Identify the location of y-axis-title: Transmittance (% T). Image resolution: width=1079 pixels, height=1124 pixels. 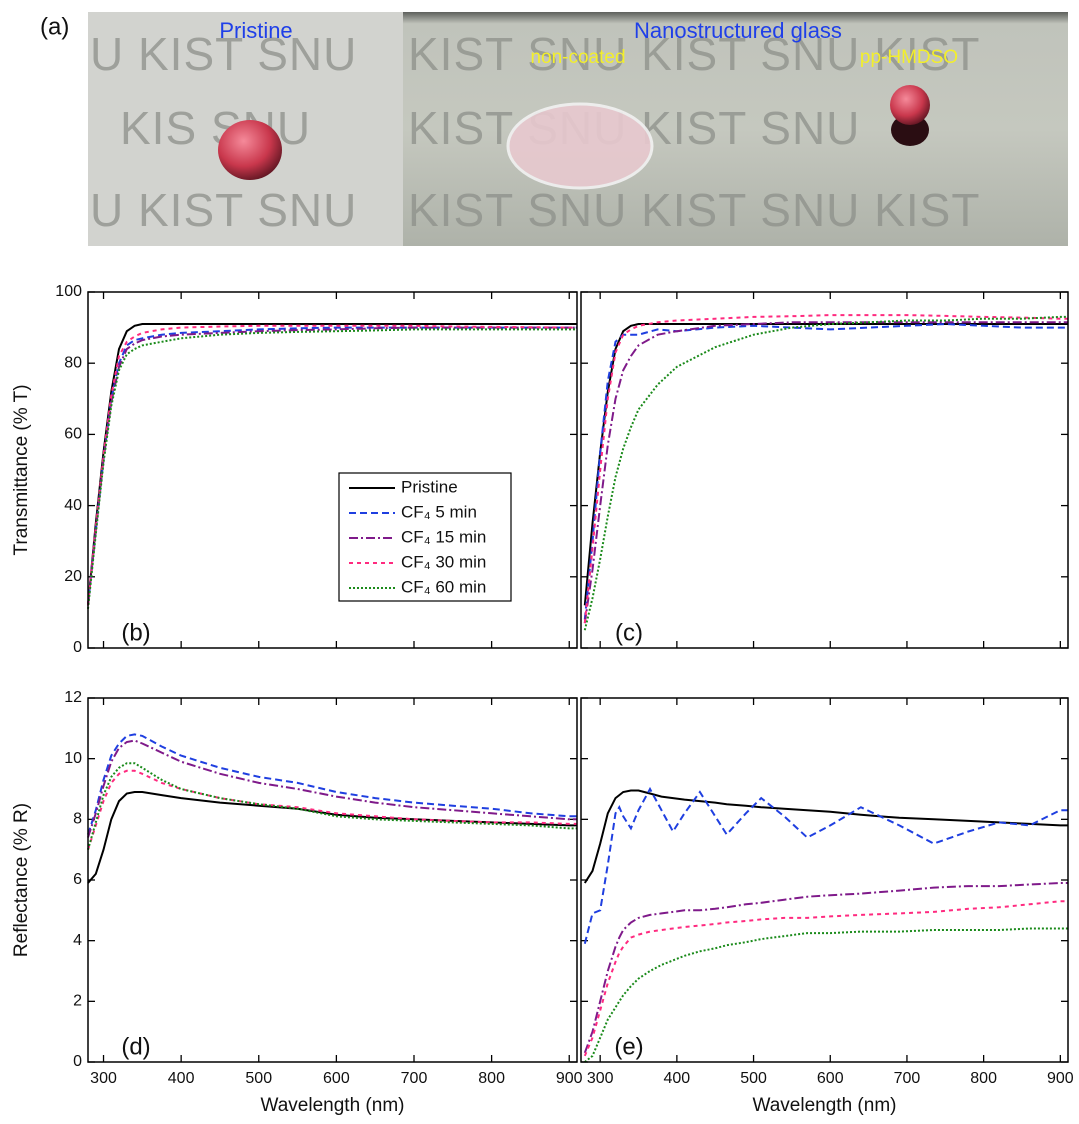
(21, 469).